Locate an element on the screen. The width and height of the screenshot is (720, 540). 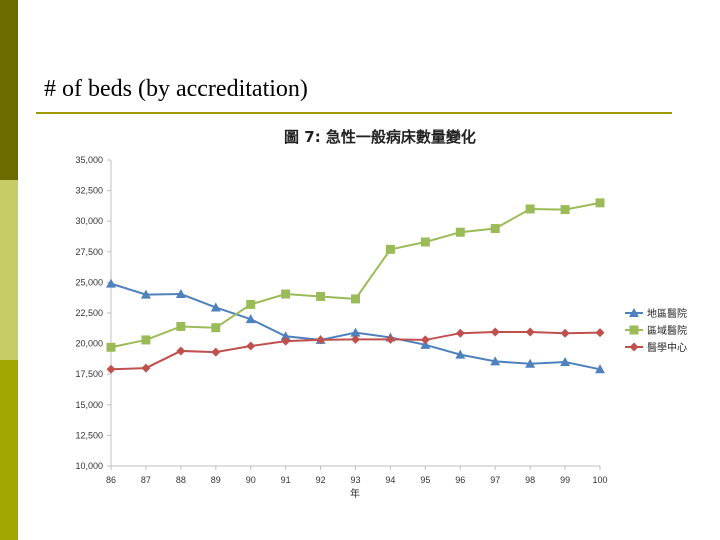
legend-entry: 醫學中心 is located at coordinates (656, 347).